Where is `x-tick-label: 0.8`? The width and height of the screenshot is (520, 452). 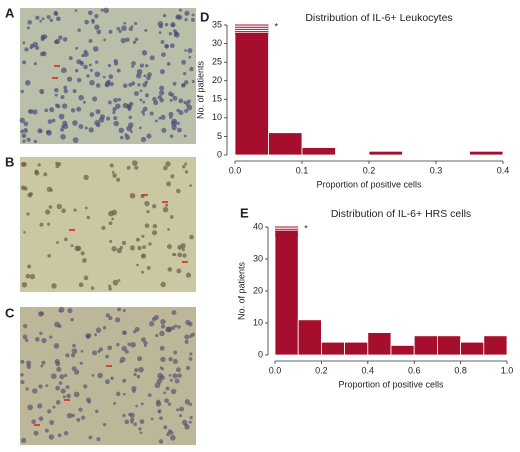 x-tick-label: 0.8 is located at coordinates (460, 370).